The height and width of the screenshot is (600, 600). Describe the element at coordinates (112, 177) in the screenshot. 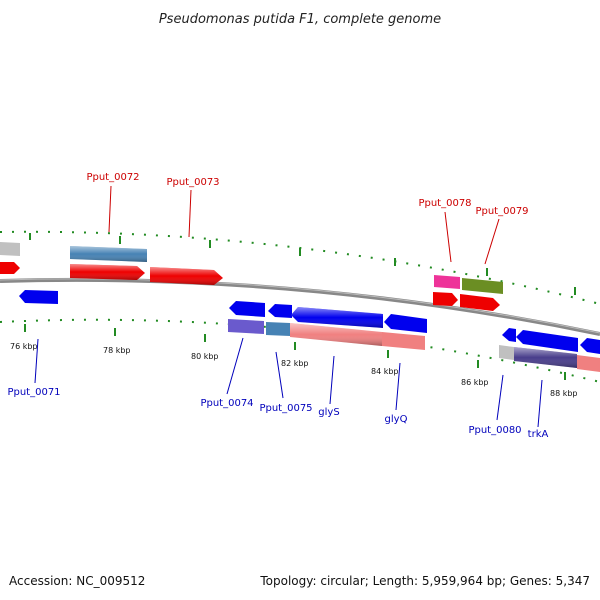

I see `gene-label: Pput_0072` at that location.